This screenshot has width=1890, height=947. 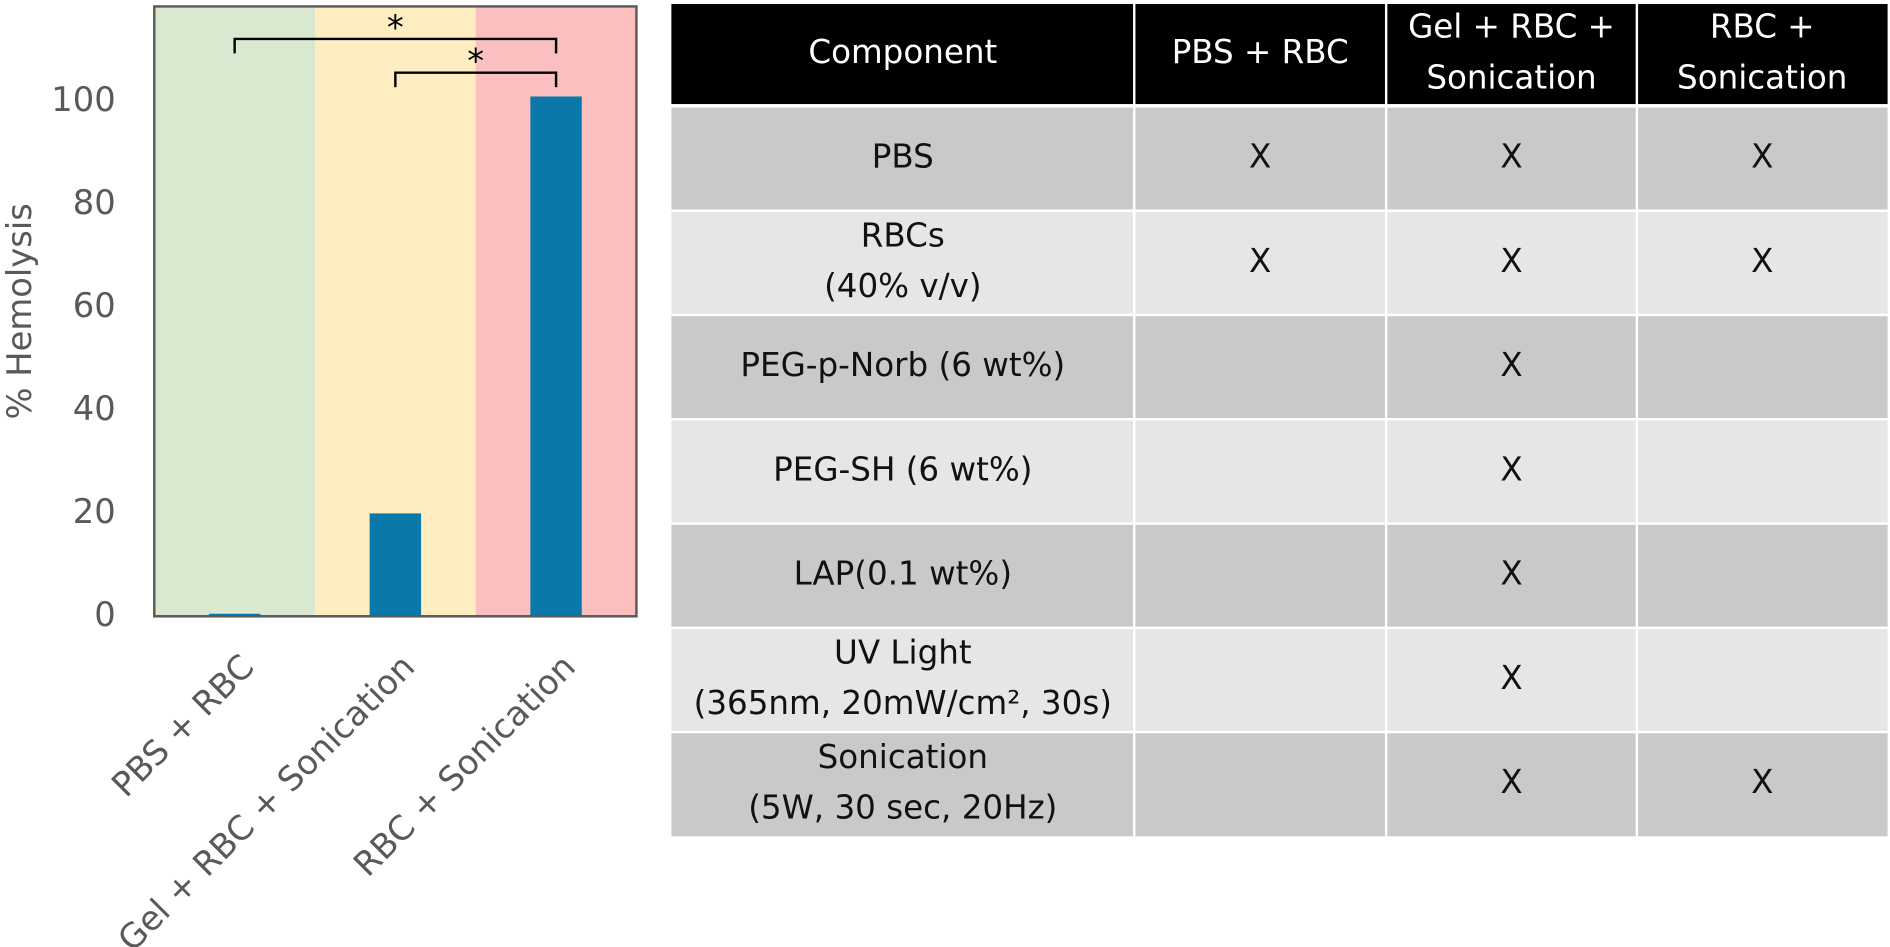 I want to click on cell-text: PEG-p-Norb (6 wt%), so click(x=902, y=365).